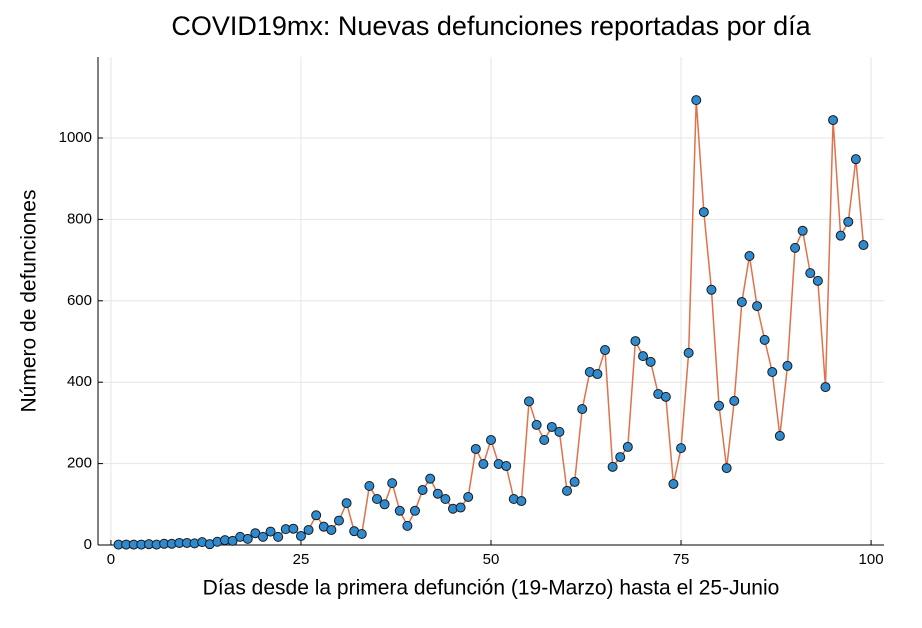  Describe the element at coordinates (111, 559) in the screenshot. I see `x-tick-label: 0` at that location.